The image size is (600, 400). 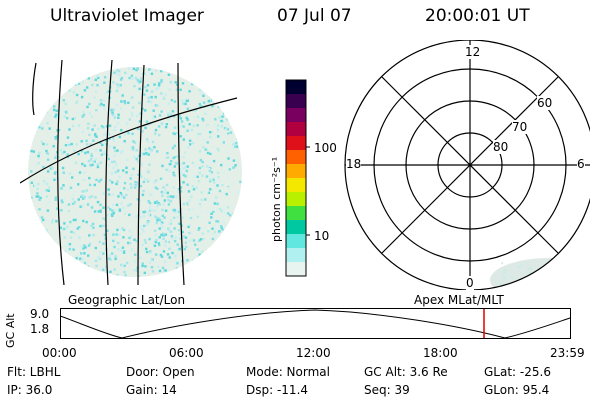 What do you see at coordinates (477, 16) in the screenshot?
I see `time-label: 20:00:01 UT` at bounding box center [477, 16].